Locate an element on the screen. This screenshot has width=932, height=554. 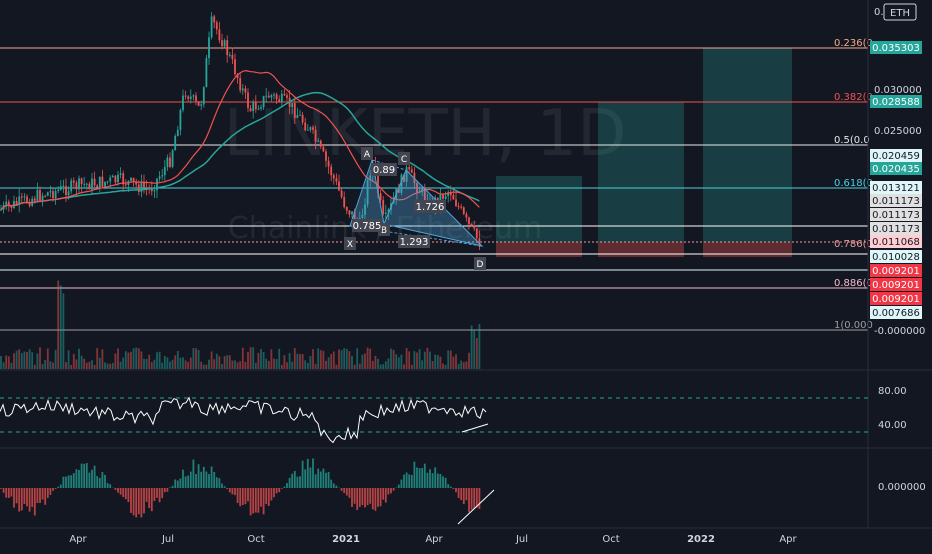
point-x-label: X is located at coordinates (350, 245).